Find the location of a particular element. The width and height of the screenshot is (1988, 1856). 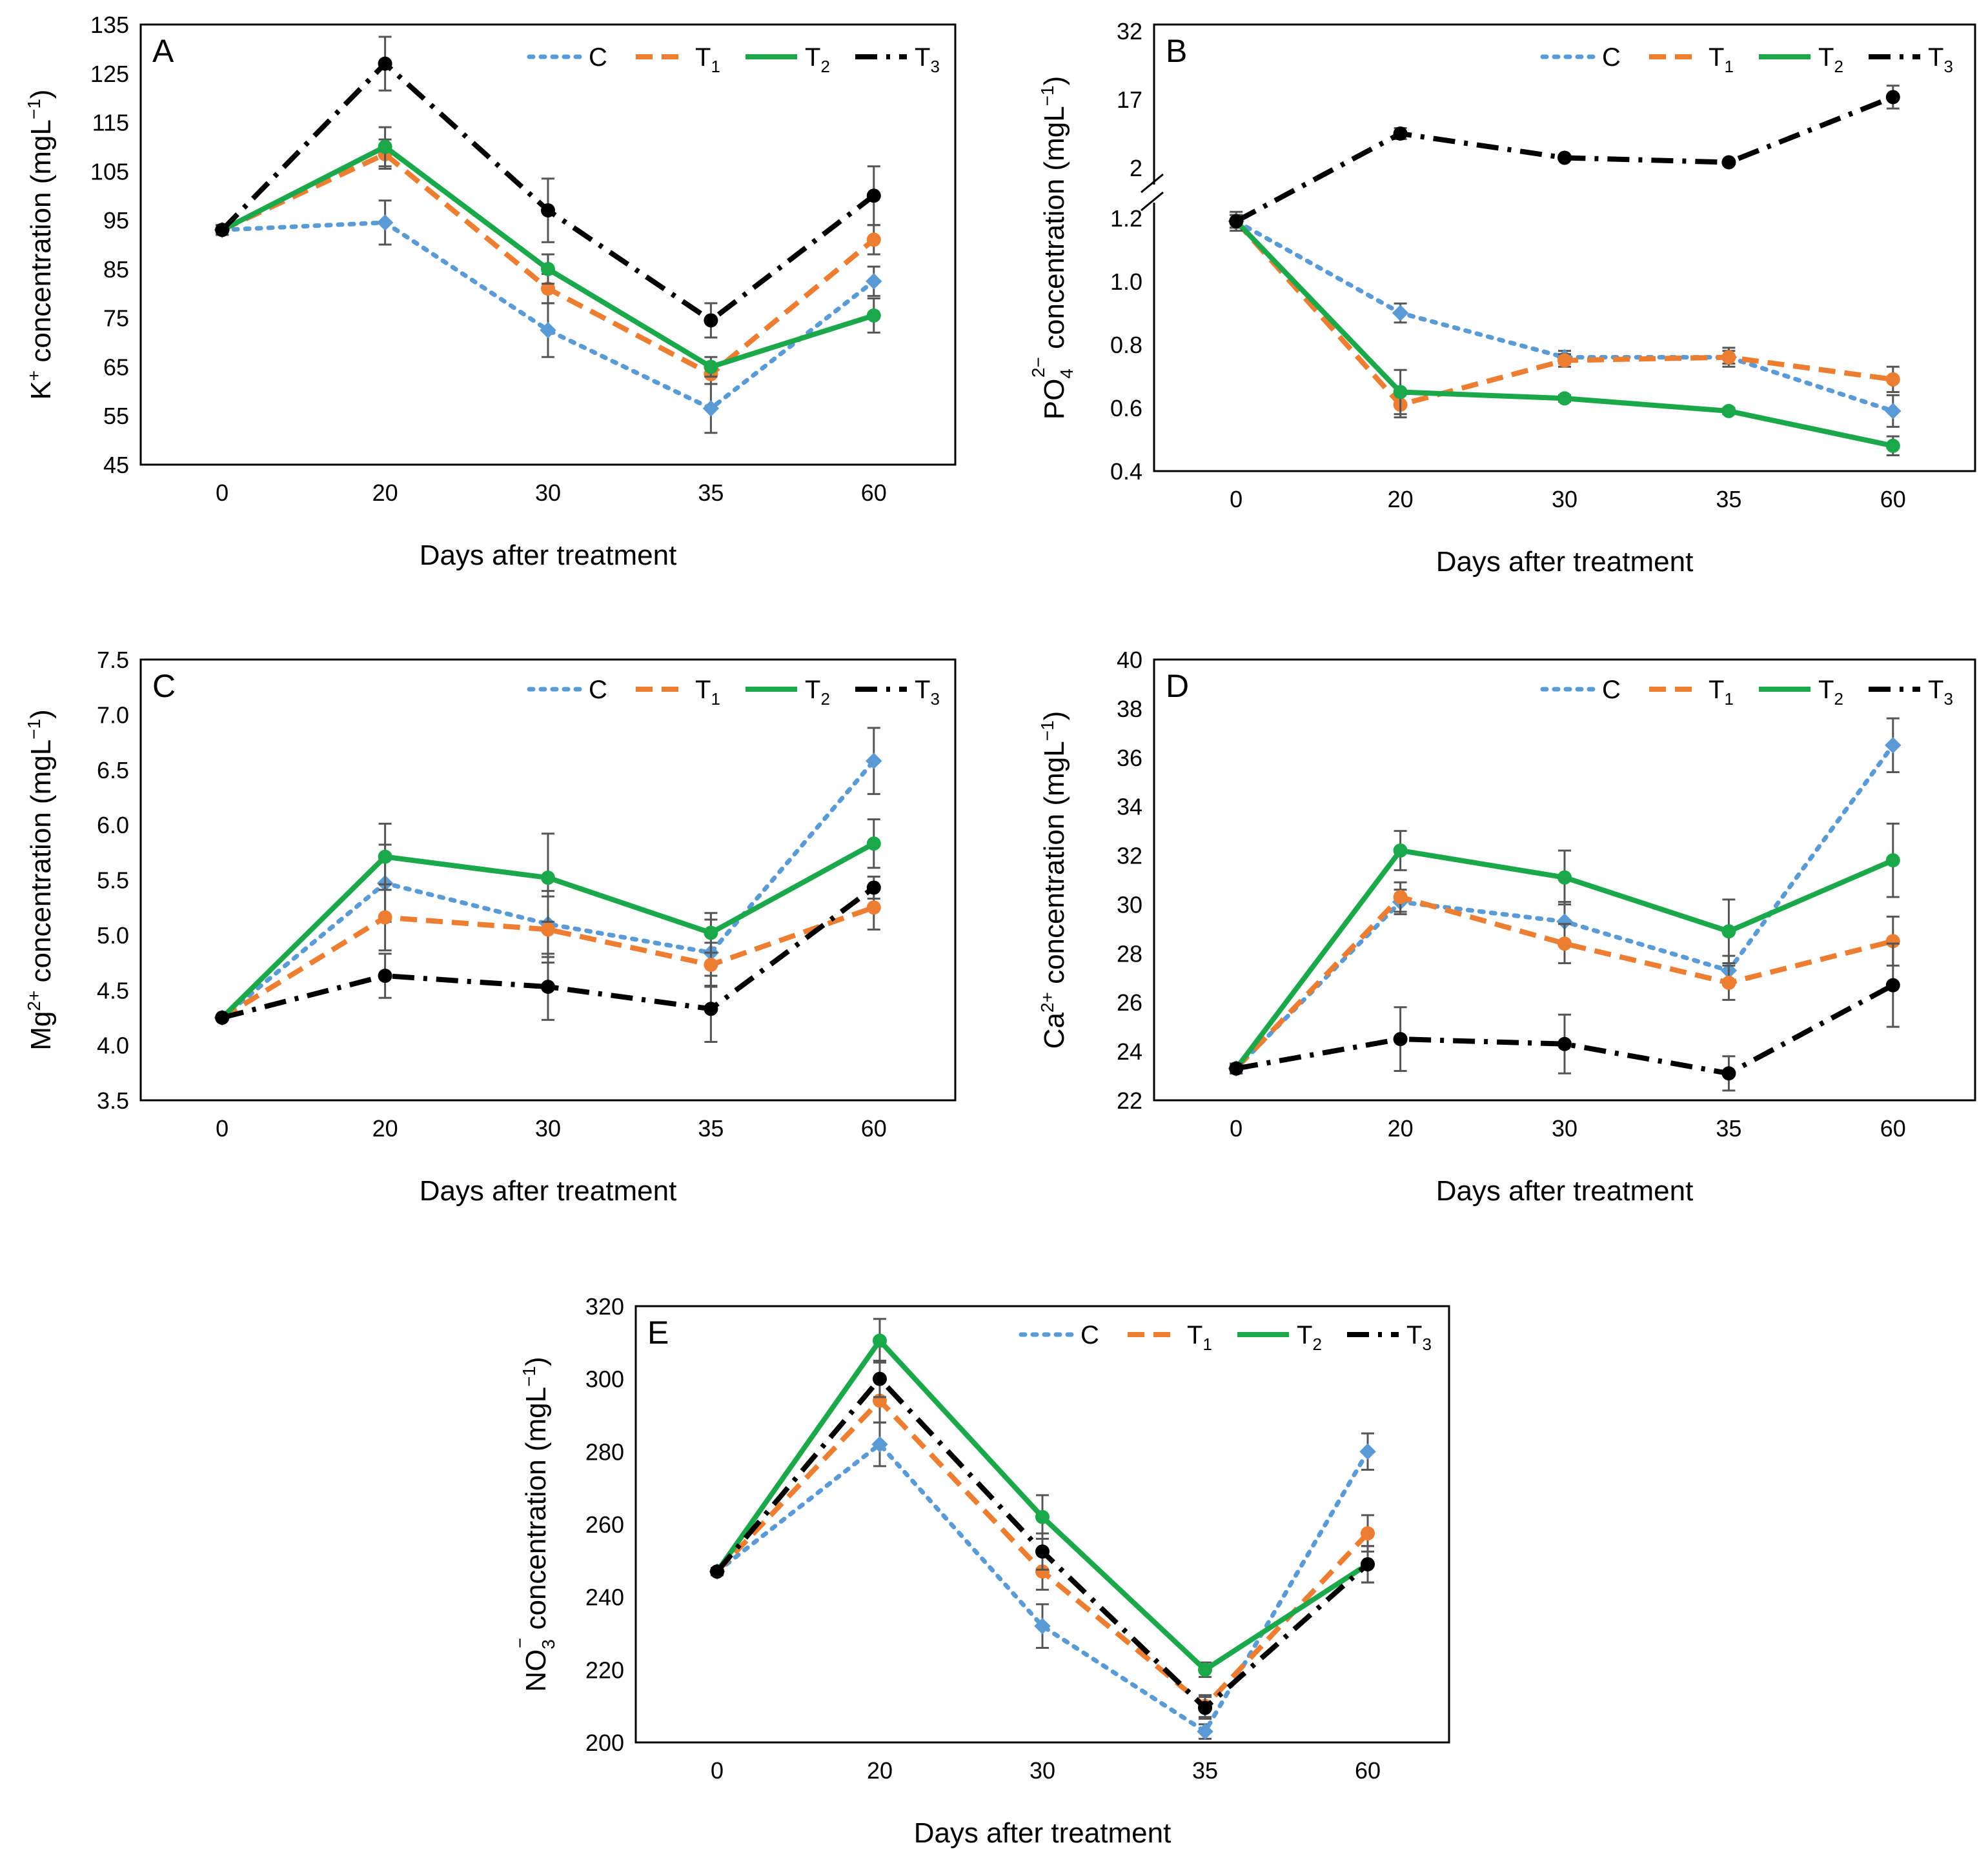

axis-break-mark is located at coordinates (1152, 183).